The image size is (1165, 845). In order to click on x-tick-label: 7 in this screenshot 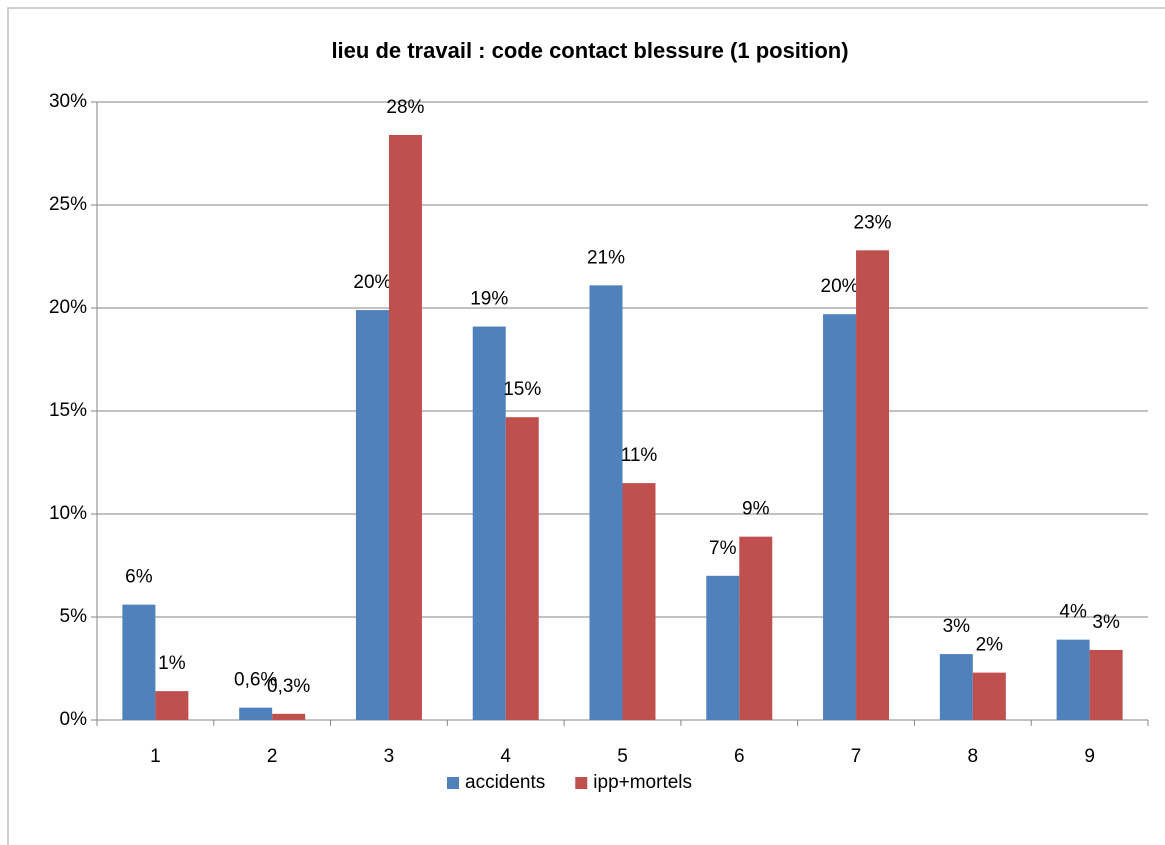, I will do `click(856, 756)`.